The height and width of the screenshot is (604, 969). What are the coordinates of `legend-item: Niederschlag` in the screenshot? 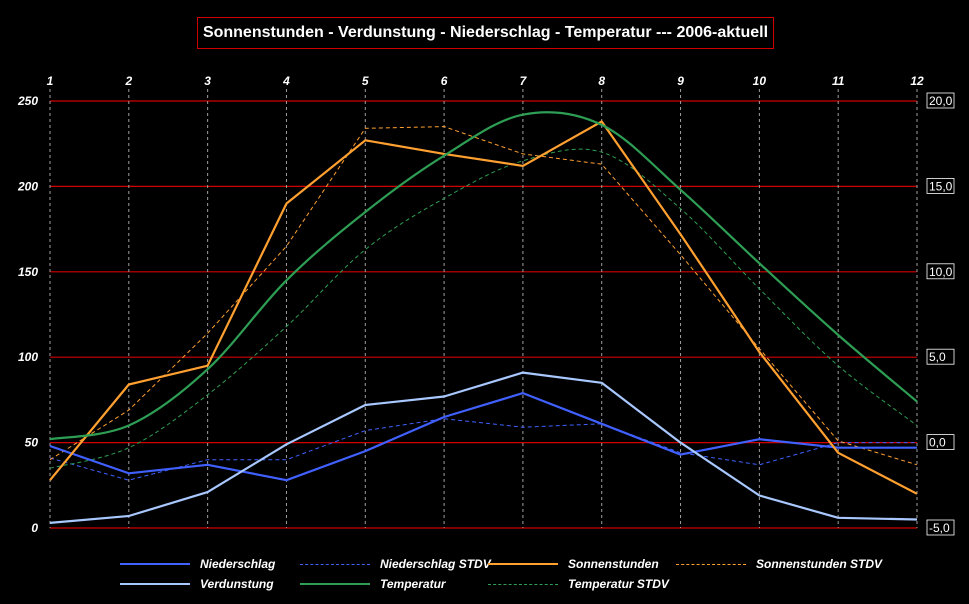 It's located at (197, 564).